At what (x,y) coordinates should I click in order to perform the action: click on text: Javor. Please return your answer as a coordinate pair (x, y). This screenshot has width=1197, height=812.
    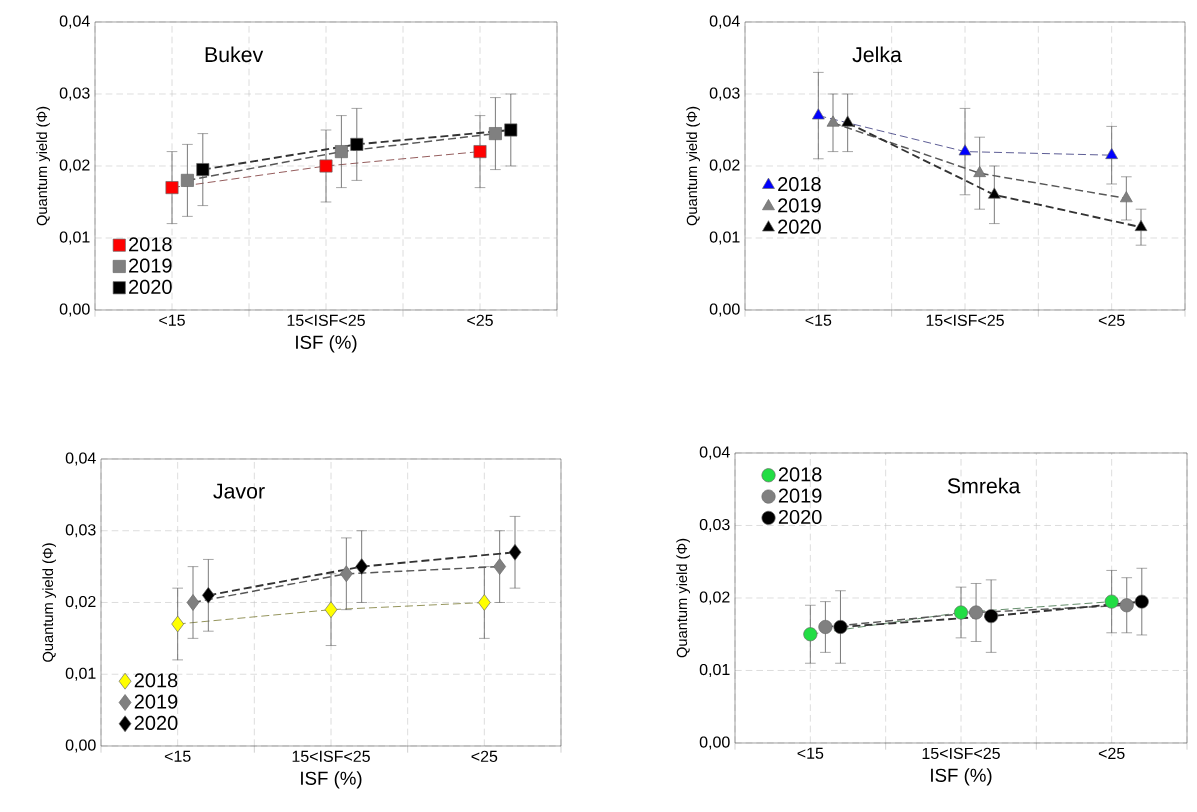
    Looking at the image, I should click on (239, 491).